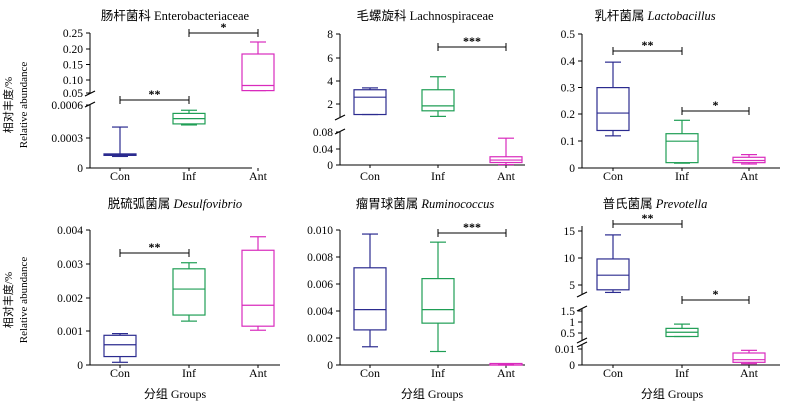 The width and height of the screenshot is (795, 410). What do you see at coordinates (568, 142) in the screenshot?
I see `y-tick-label: 0.1` at bounding box center [568, 142].